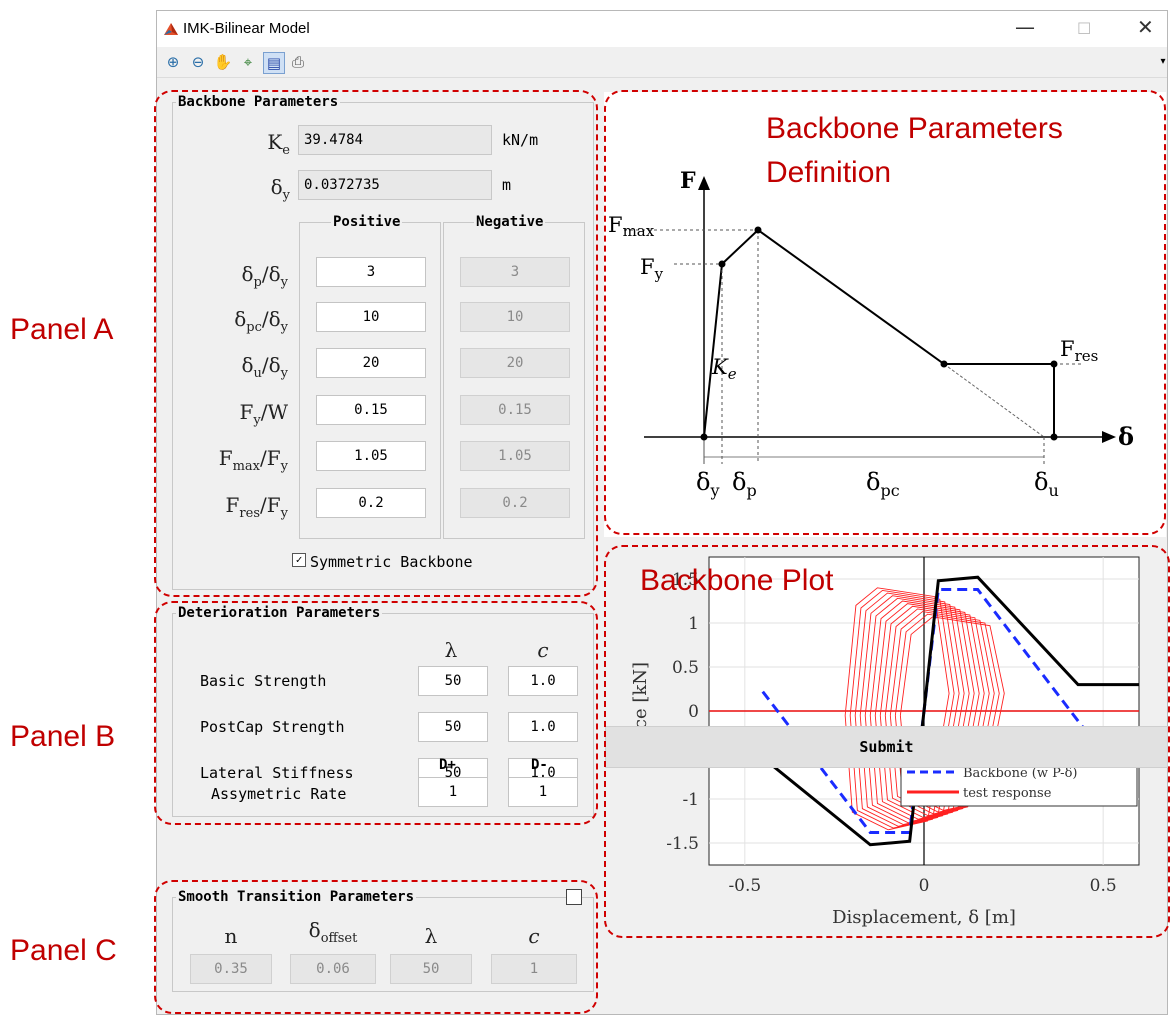 The image size is (1175, 1017). I want to click on fy-label: Fy, so click(652, 269).